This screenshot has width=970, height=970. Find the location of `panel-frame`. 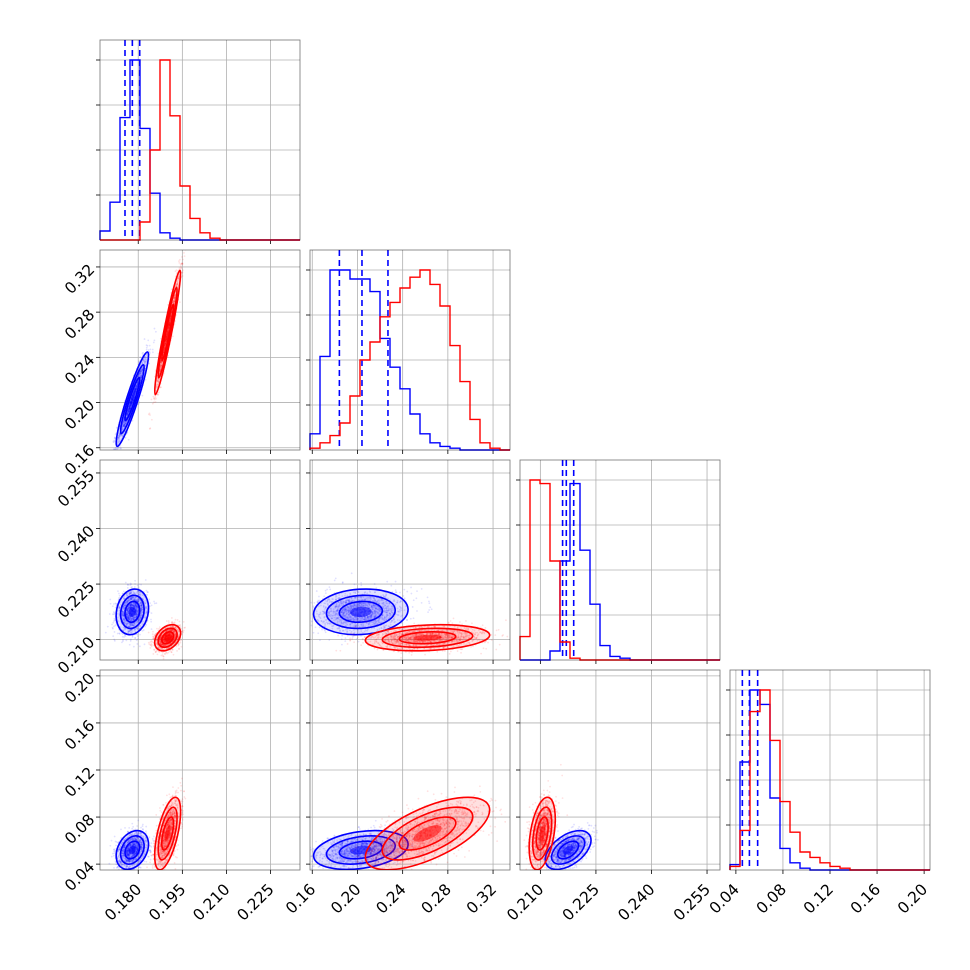

panel-frame is located at coordinates (200, 350).